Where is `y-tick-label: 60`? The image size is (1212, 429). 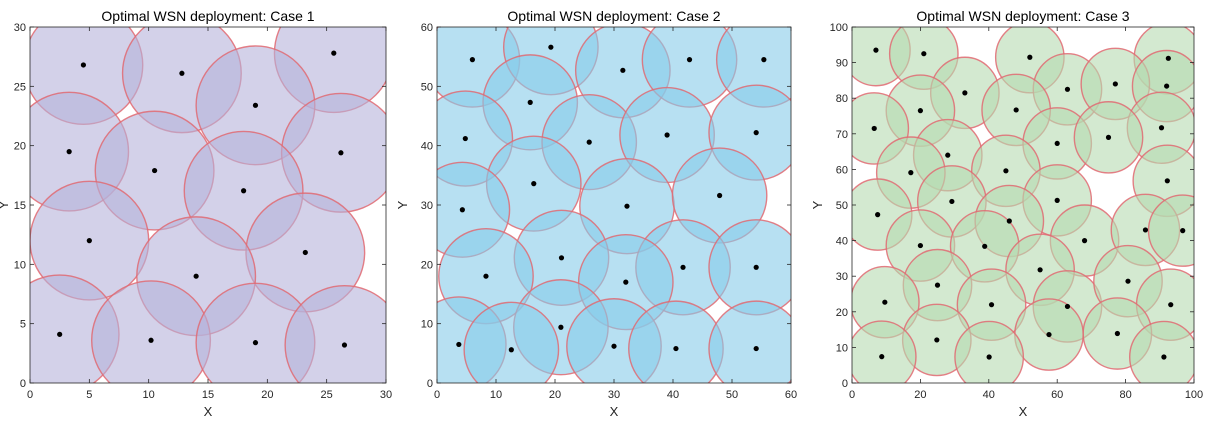
y-tick-label: 60 is located at coordinates (427, 28).